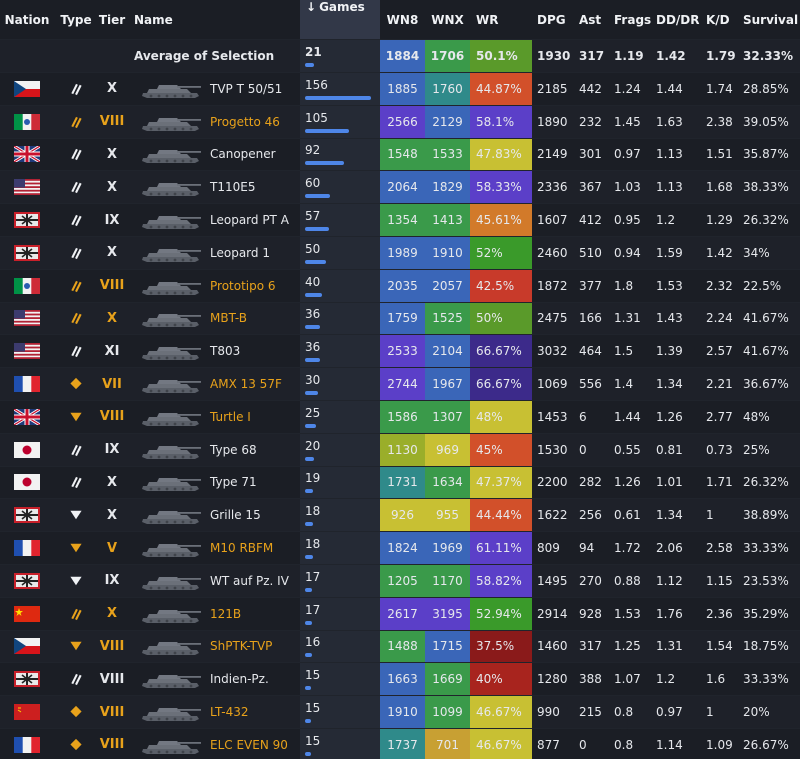  What do you see at coordinates (112, 19) in the screenshot?
I see `header-tier: Tier` at bounding box center [112, 19].